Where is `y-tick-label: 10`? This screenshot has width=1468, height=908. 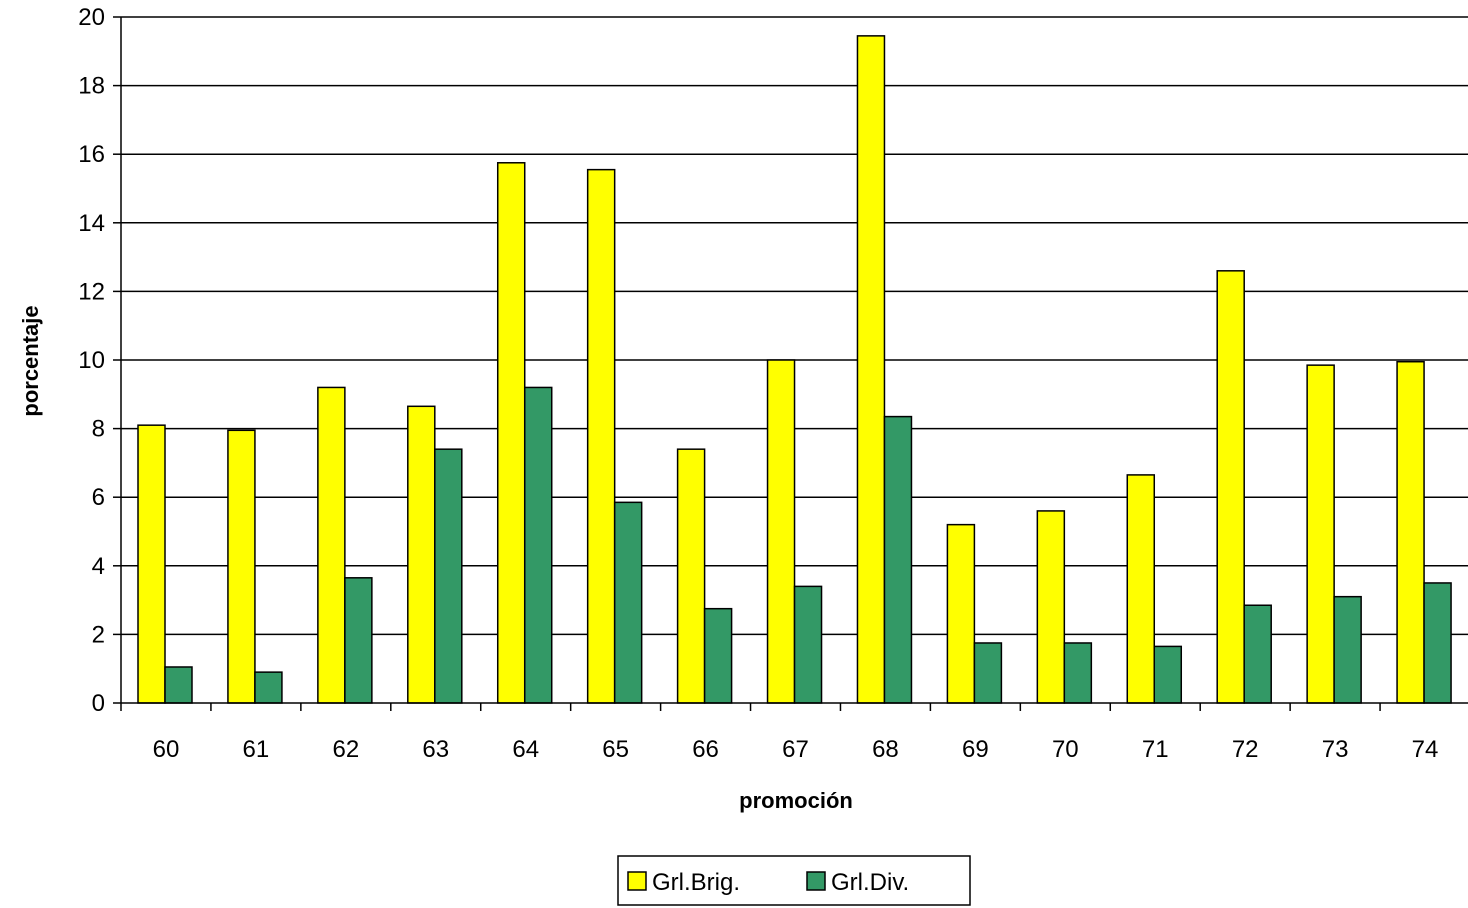
y-tick-label: 10 is located at coordinates (91, 360).